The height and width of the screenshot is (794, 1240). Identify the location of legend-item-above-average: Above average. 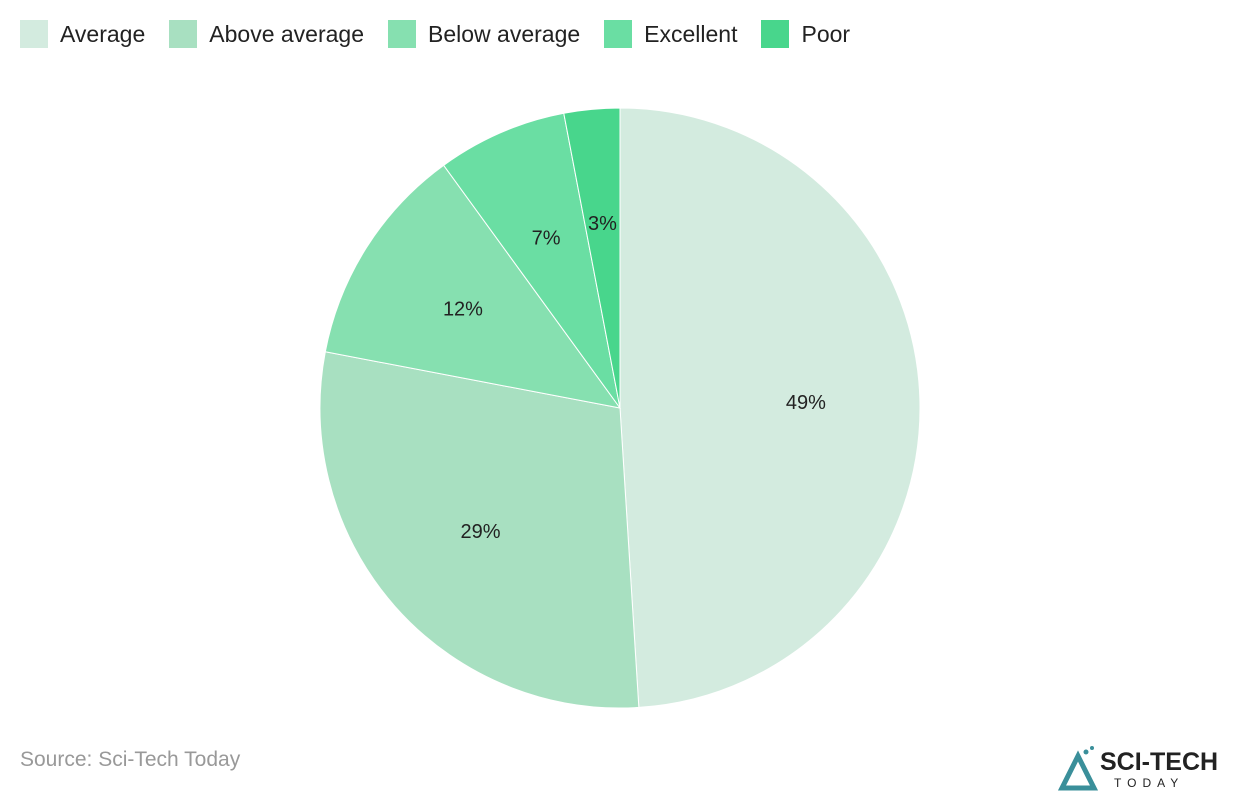
(266, 34).